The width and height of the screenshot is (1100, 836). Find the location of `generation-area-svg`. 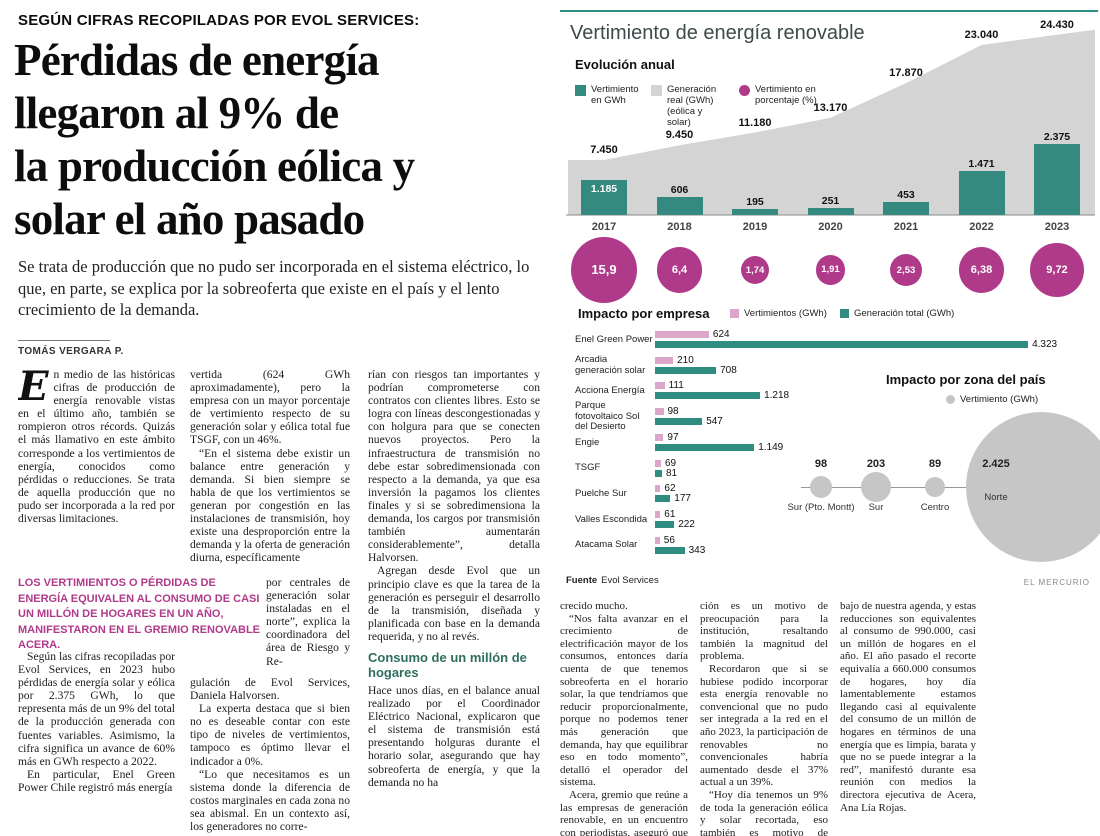

generation-area-svg is located at coordinates (830, 122).